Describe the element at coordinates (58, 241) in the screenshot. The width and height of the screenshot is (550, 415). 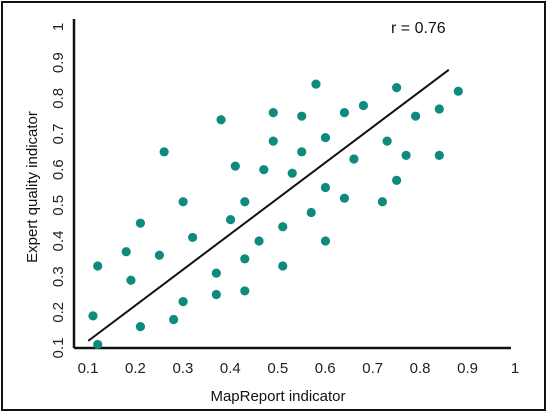
I see `y-tick-label: 0.4` at that location.